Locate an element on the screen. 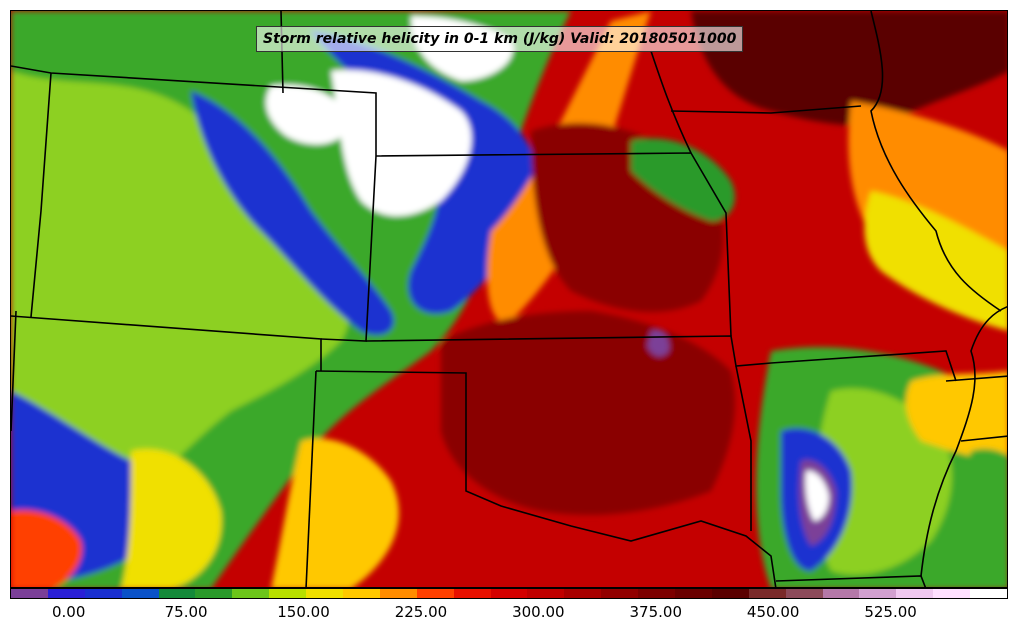 The image size is (1018, 633). colorbar is located at coordinates (509, 593).